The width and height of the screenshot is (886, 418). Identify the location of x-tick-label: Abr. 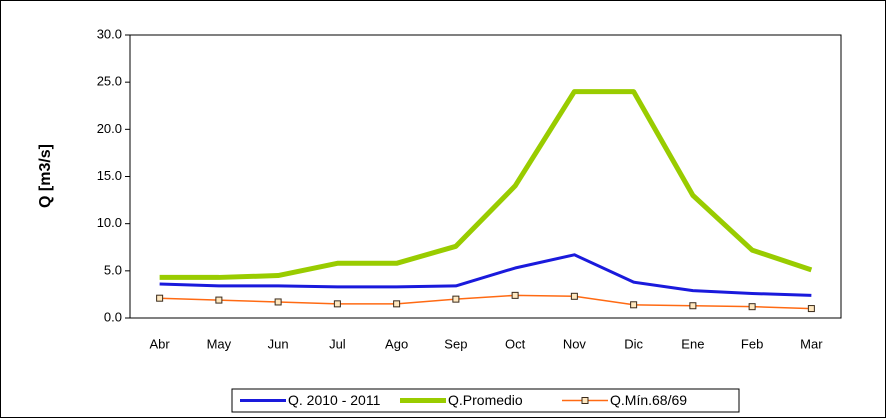
(160, 343).